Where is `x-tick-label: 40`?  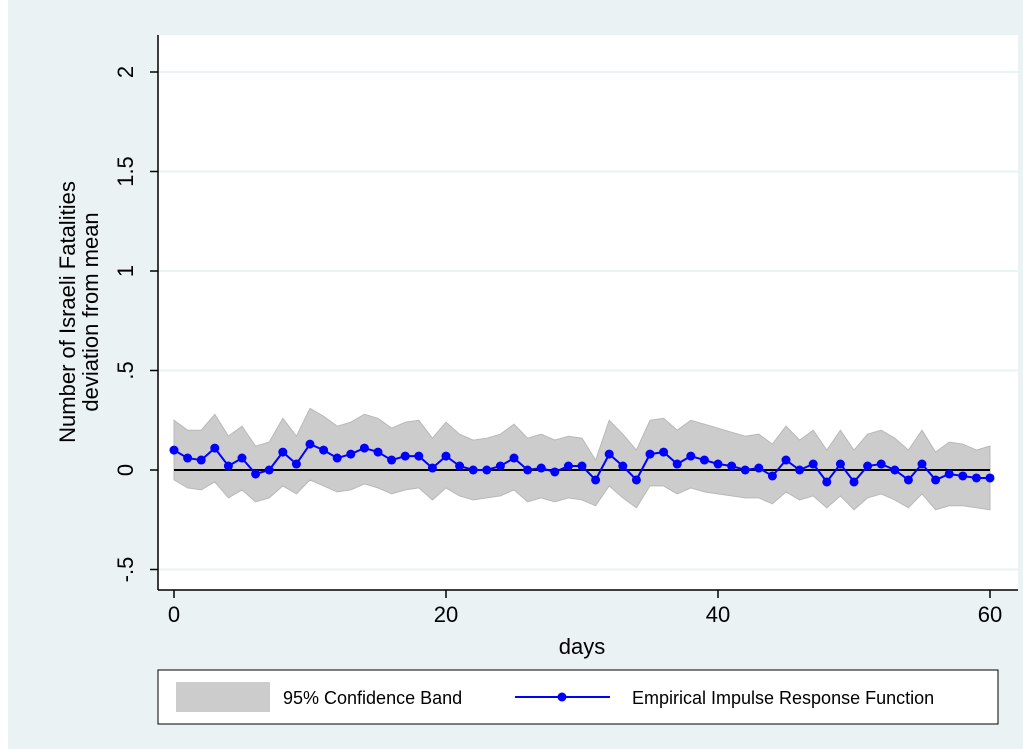 x-tick-label: 40 is located at coordinates (718, 614).